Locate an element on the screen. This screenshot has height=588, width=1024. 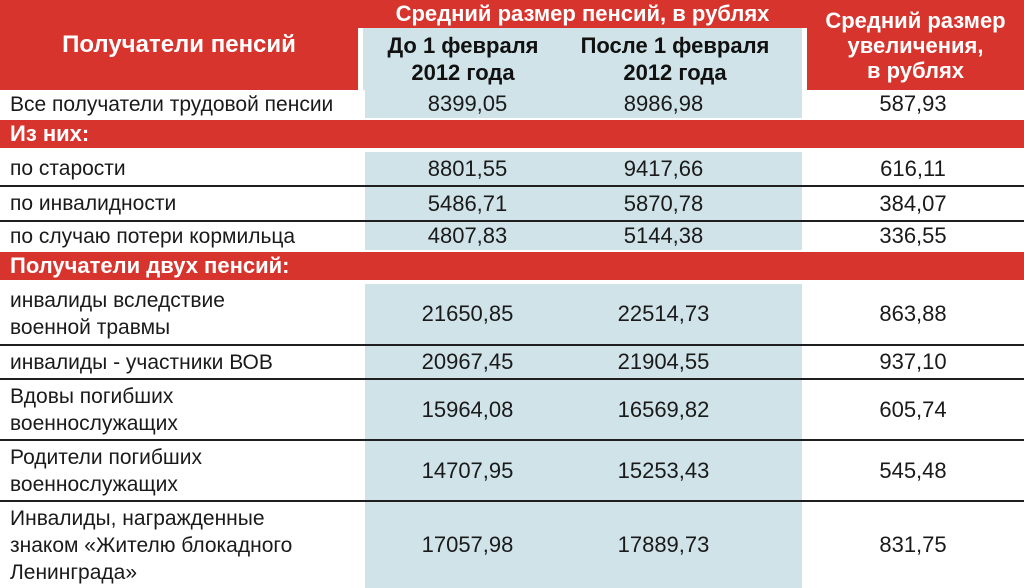
value-increase: 616,11 is located at coordinates (913, 168).